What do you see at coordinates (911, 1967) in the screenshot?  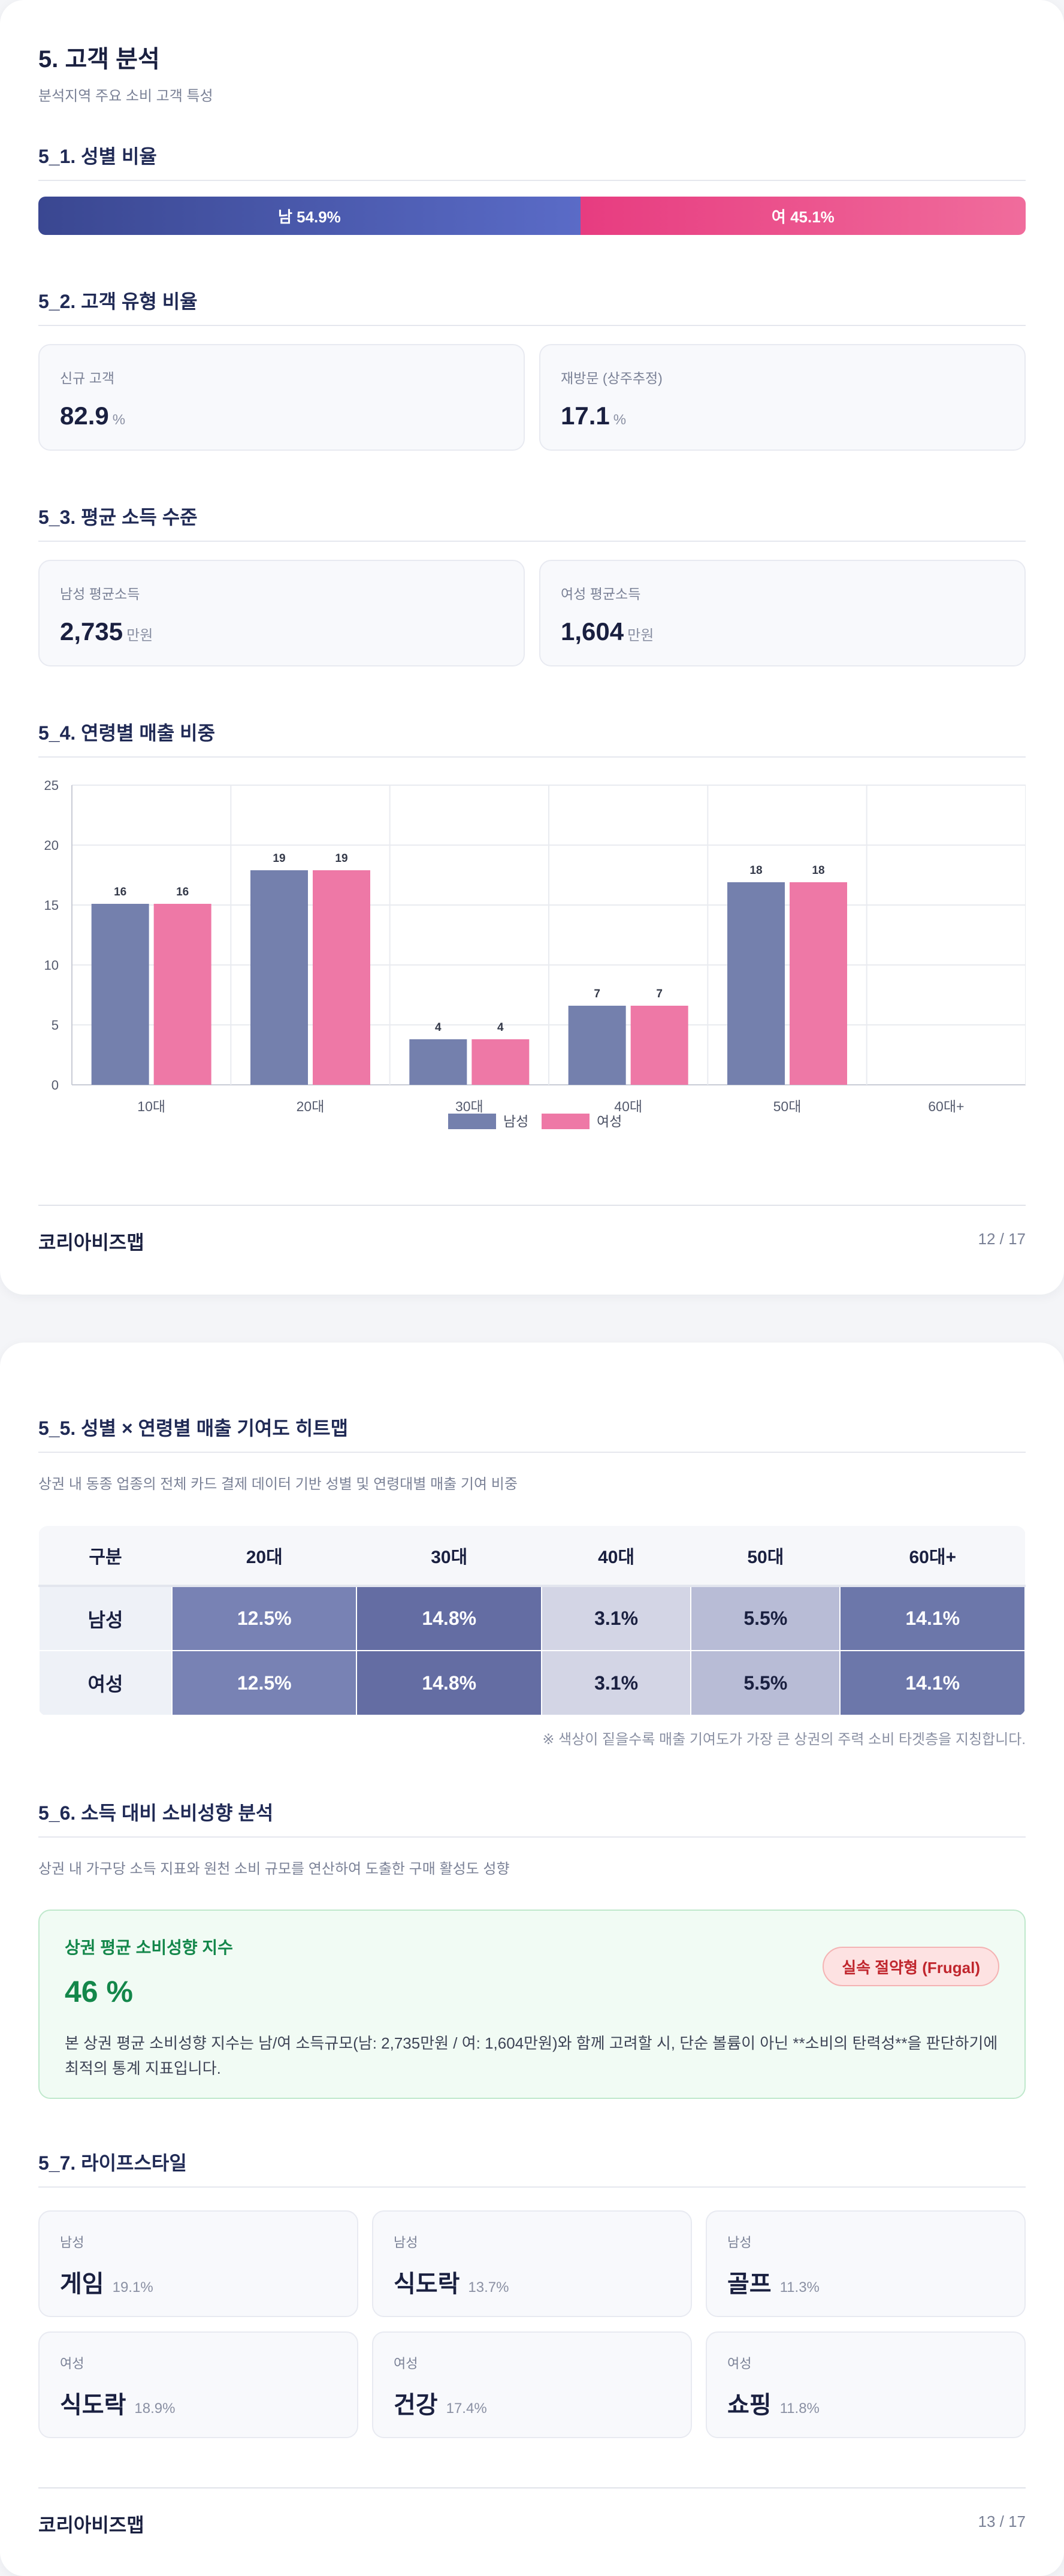 I see `frugal-badge: 실속 절약형 (Frugal)` at bounding box center [911, 1967].